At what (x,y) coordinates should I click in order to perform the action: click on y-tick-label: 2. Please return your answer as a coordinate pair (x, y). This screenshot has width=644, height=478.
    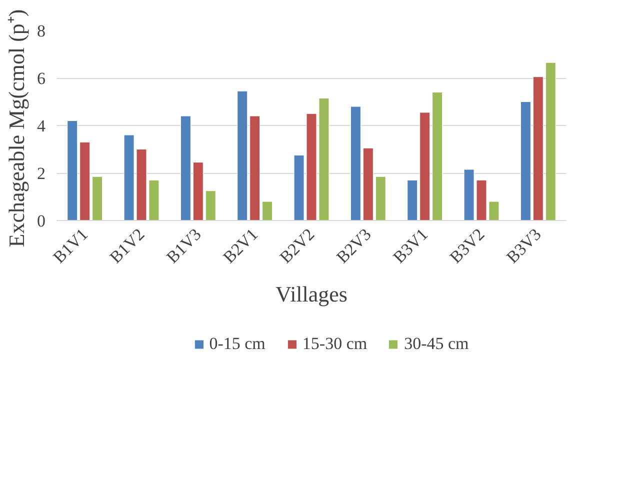
    Looking at the image, I should click on (41, 173).